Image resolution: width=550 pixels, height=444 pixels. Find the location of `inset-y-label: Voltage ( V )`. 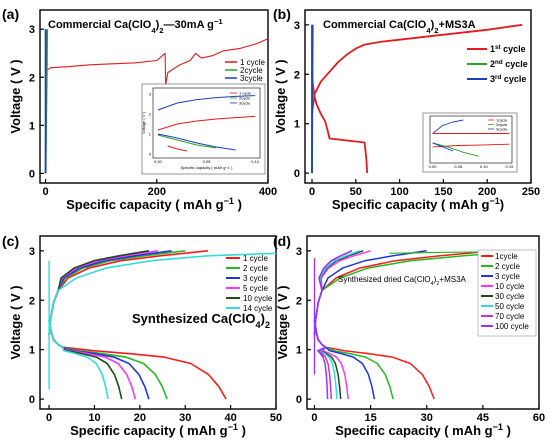

inset-y-label: Voltage ( V ) is located at coordinates (143, 122).